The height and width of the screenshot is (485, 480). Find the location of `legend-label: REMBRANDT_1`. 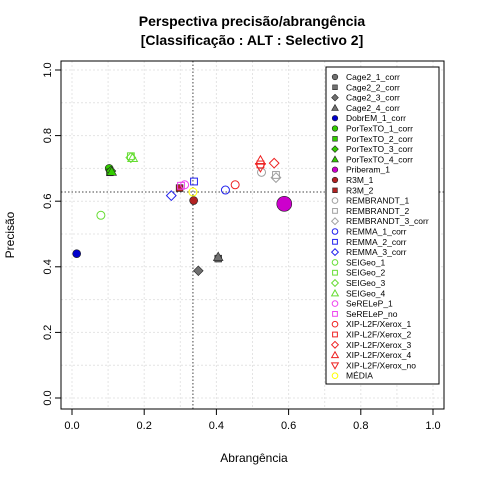

legend-label: REMBRANDT_1 is located at coordinates (378, 201).